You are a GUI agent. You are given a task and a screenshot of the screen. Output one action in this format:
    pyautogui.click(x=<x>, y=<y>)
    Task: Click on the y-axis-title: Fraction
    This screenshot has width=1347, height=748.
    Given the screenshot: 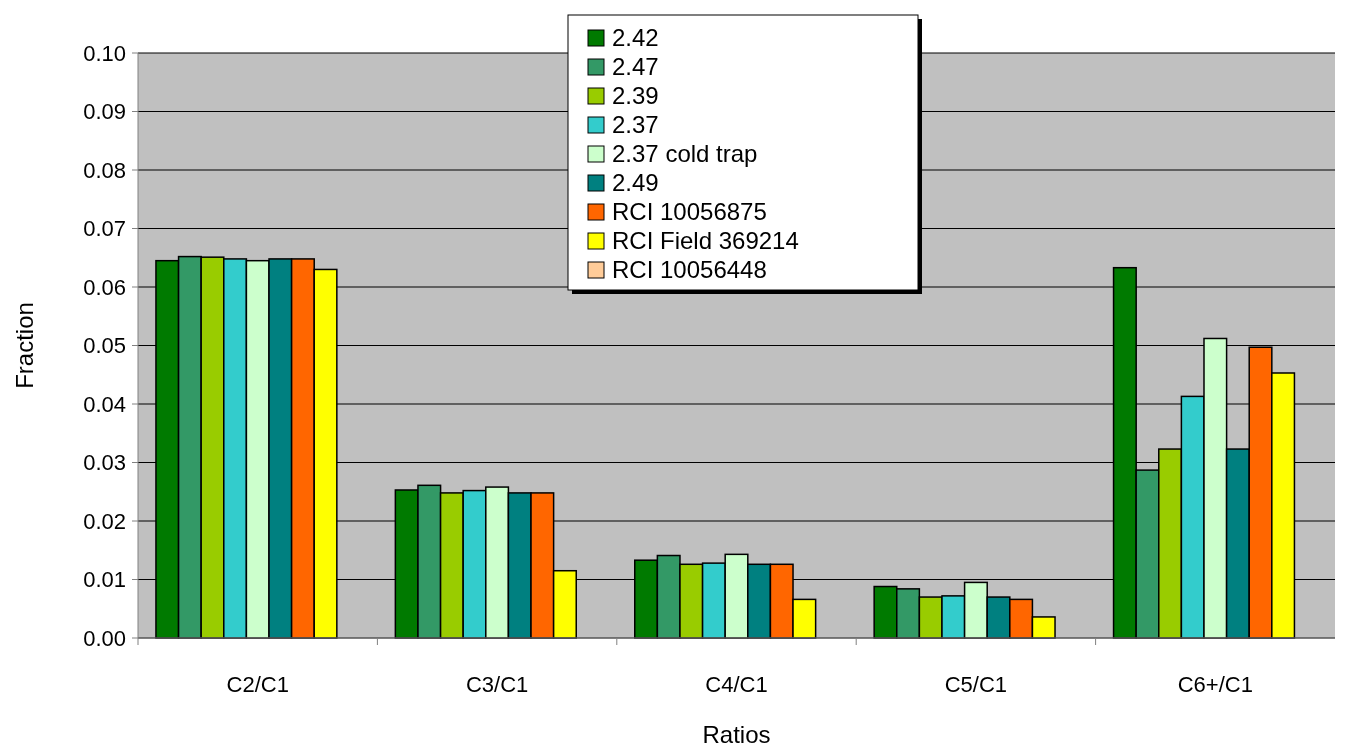 What is the action you would take?
    pyautogui.click(x=24, y=345)
    